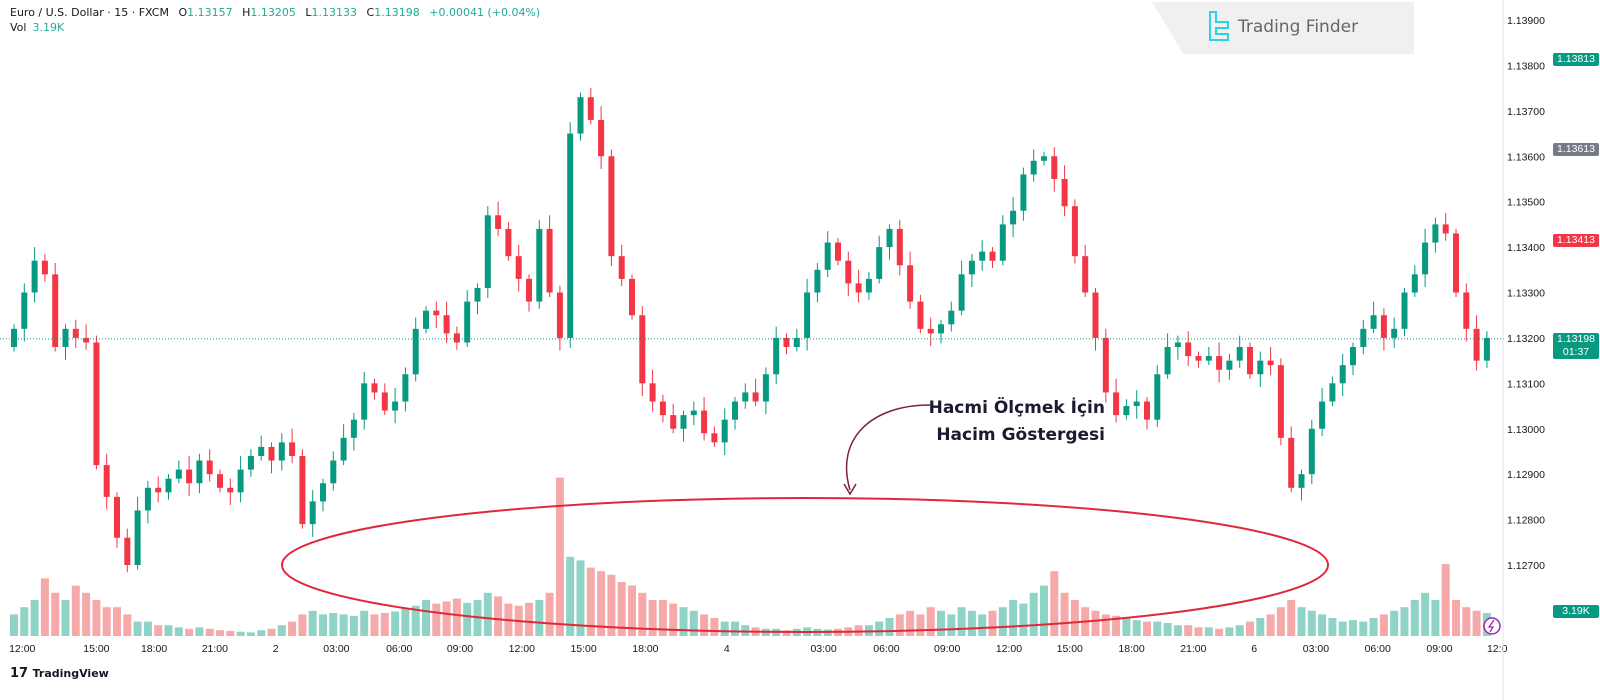 Image resolution: width=1600 pixels, height=700 pixels. Describe the element at coordinates (1576, 611) in the screenshot. I see `volume-tag: 3.19K` at that location.